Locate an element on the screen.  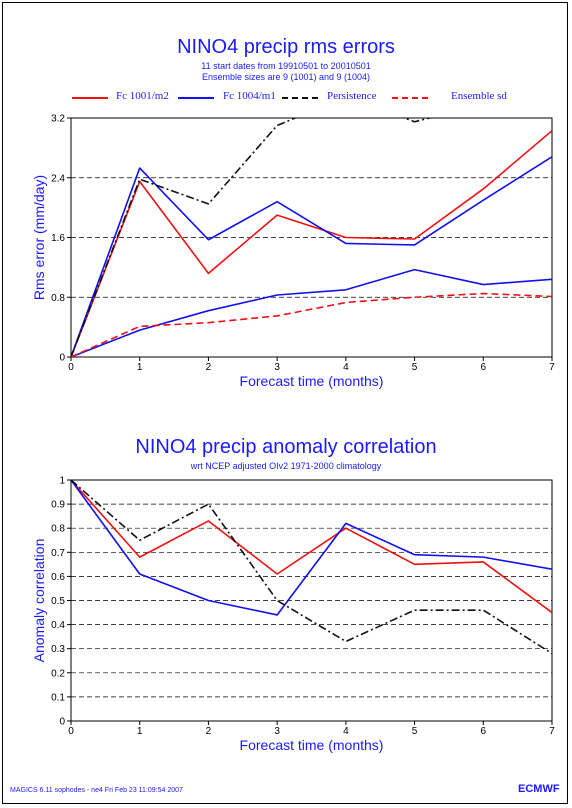
rms-ytick-label-2: 1.6 is located at coordinates (58, 238).